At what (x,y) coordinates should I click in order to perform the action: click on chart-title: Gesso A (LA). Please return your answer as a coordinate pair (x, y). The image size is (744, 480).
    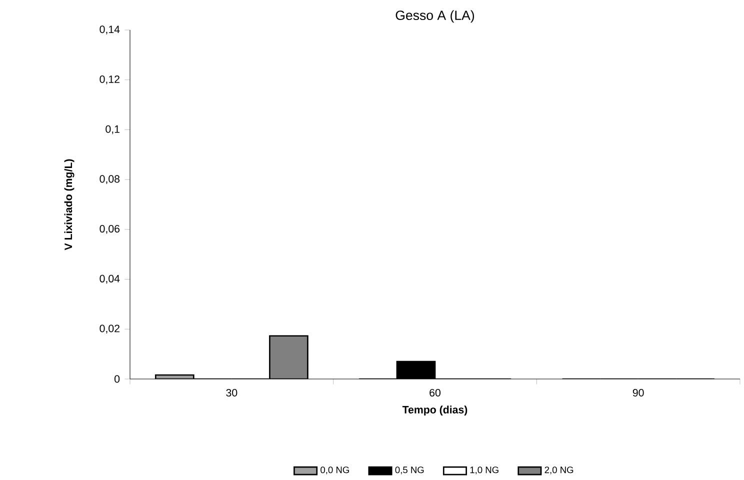
    Looking at the image, I should click on (435, 16).